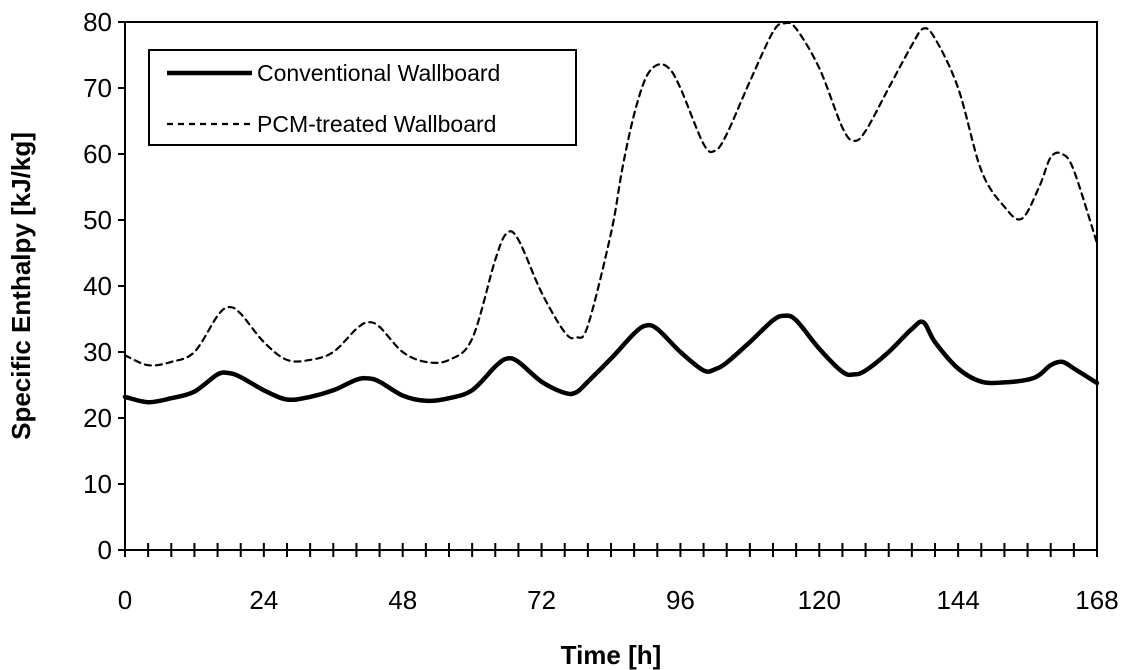  What do you see at coordinates (541, 600) in the screenshot?
I see `x-tick-label: 72` at bounding box center [541, 600].